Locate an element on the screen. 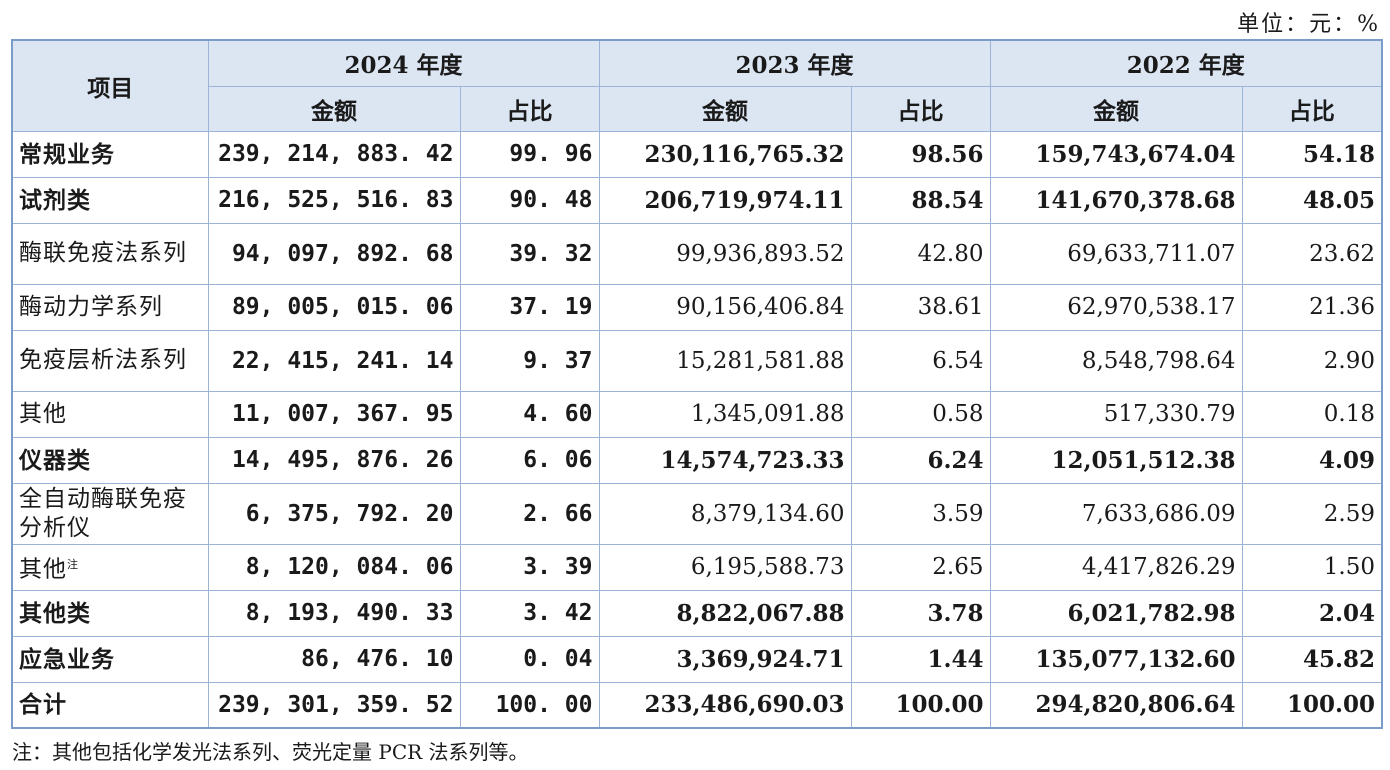 Image resolution: width=1390 pixels, height=770 pixels. header-row-years: 项目 2024 年度 2023 年度 2022 年度 is located at coordinates (697, 85).